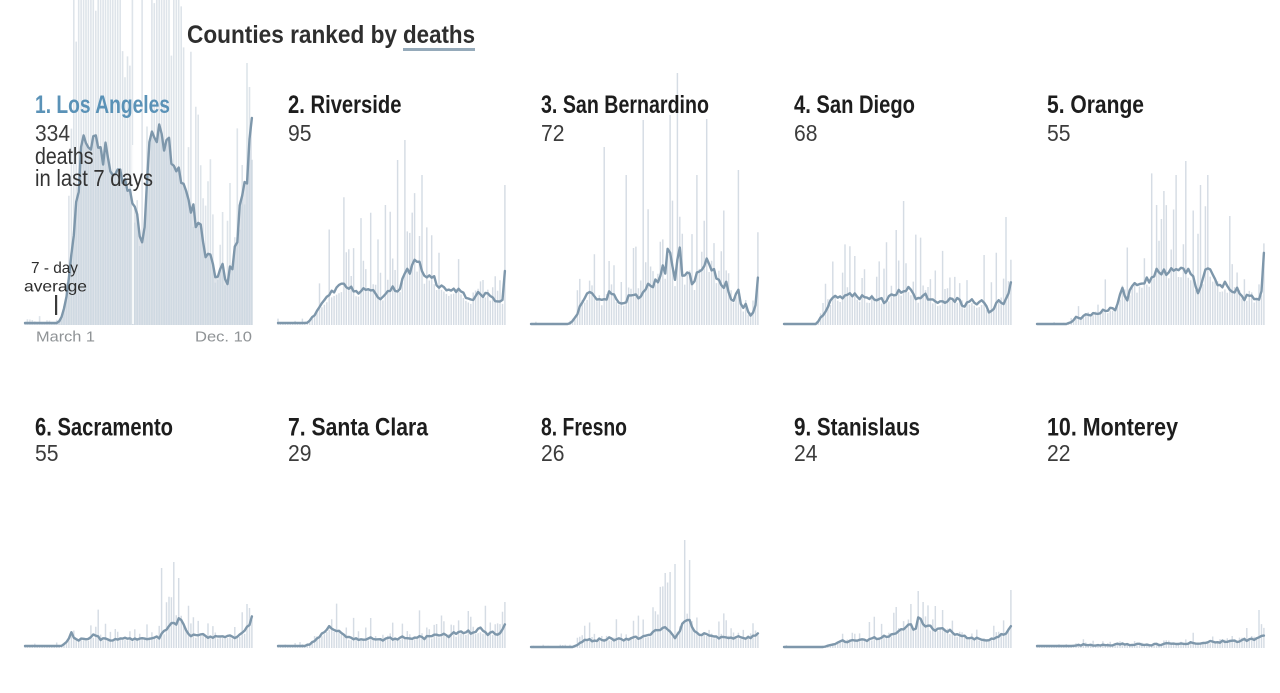 The width and height of the screenshot is (1280, 693). I want to click on svg-text: Counties ranked by, so click(292, 35).